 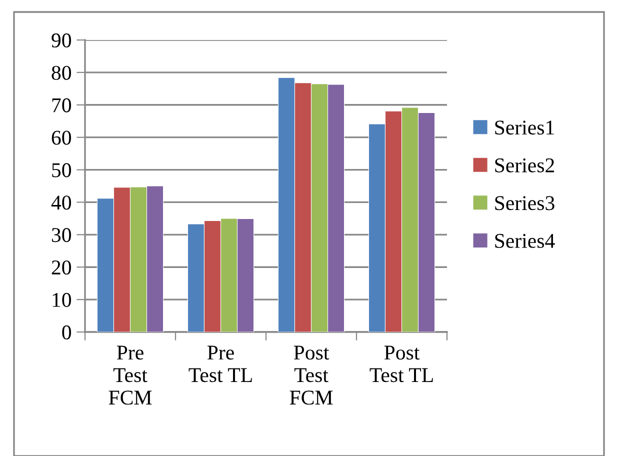 What do you see at coordinates (62, 40) in the screenshot?
I see `y-tick-label: 90` at bounding box center [62, 40].